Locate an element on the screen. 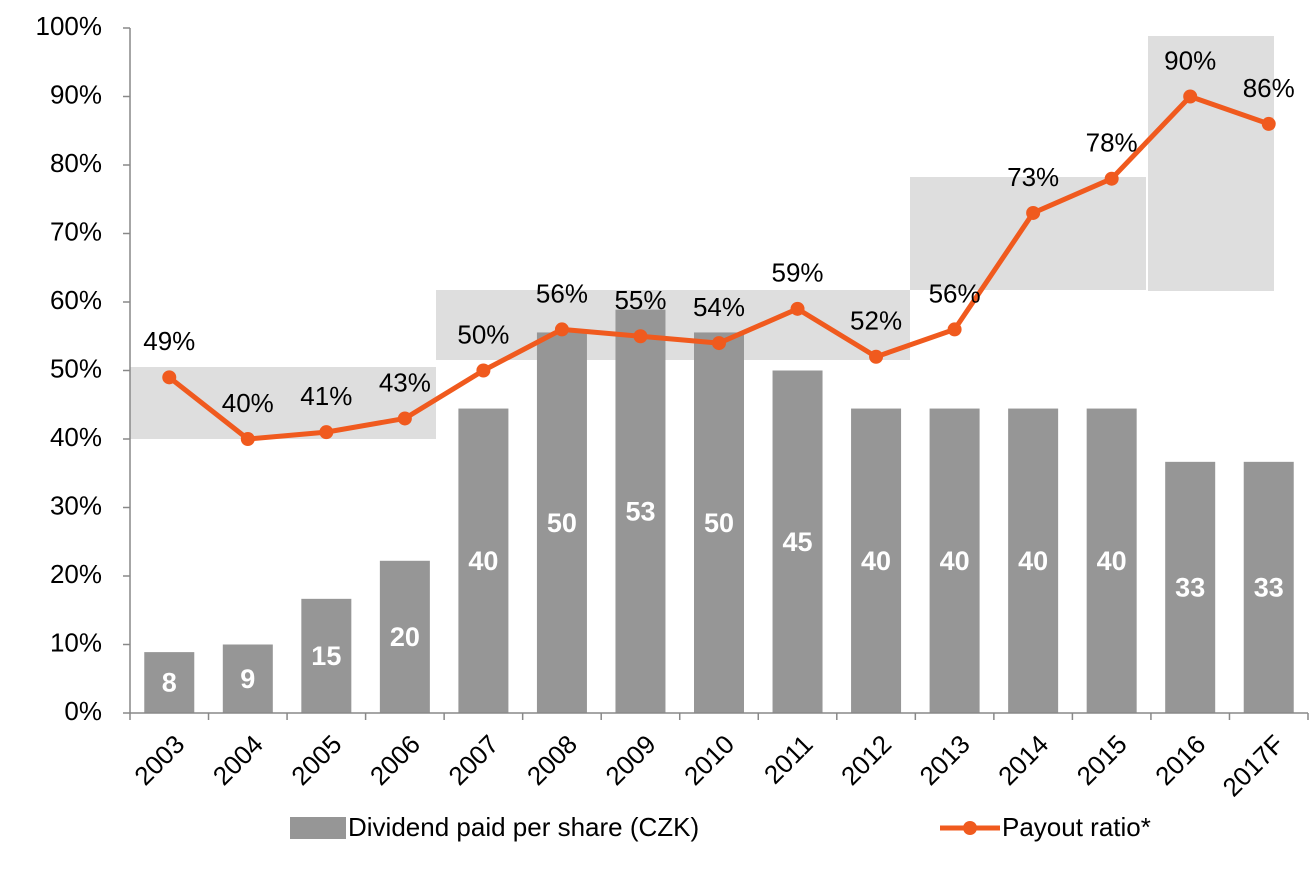 This screenshot has width=1309, height=873. y-tick-label: 100% is located at coordinates (69, 26).